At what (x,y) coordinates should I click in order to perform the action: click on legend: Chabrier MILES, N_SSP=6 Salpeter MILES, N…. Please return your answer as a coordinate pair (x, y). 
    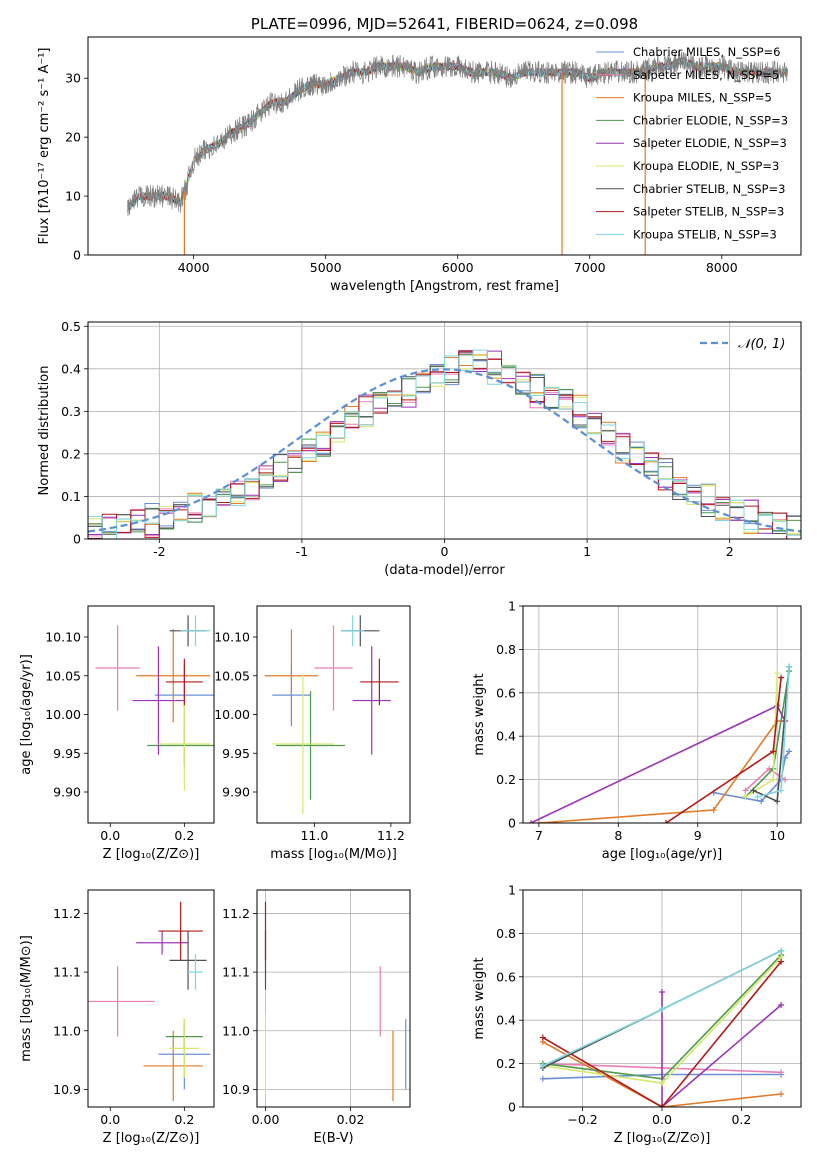
    Looking at the image, I should click on (692, 143).